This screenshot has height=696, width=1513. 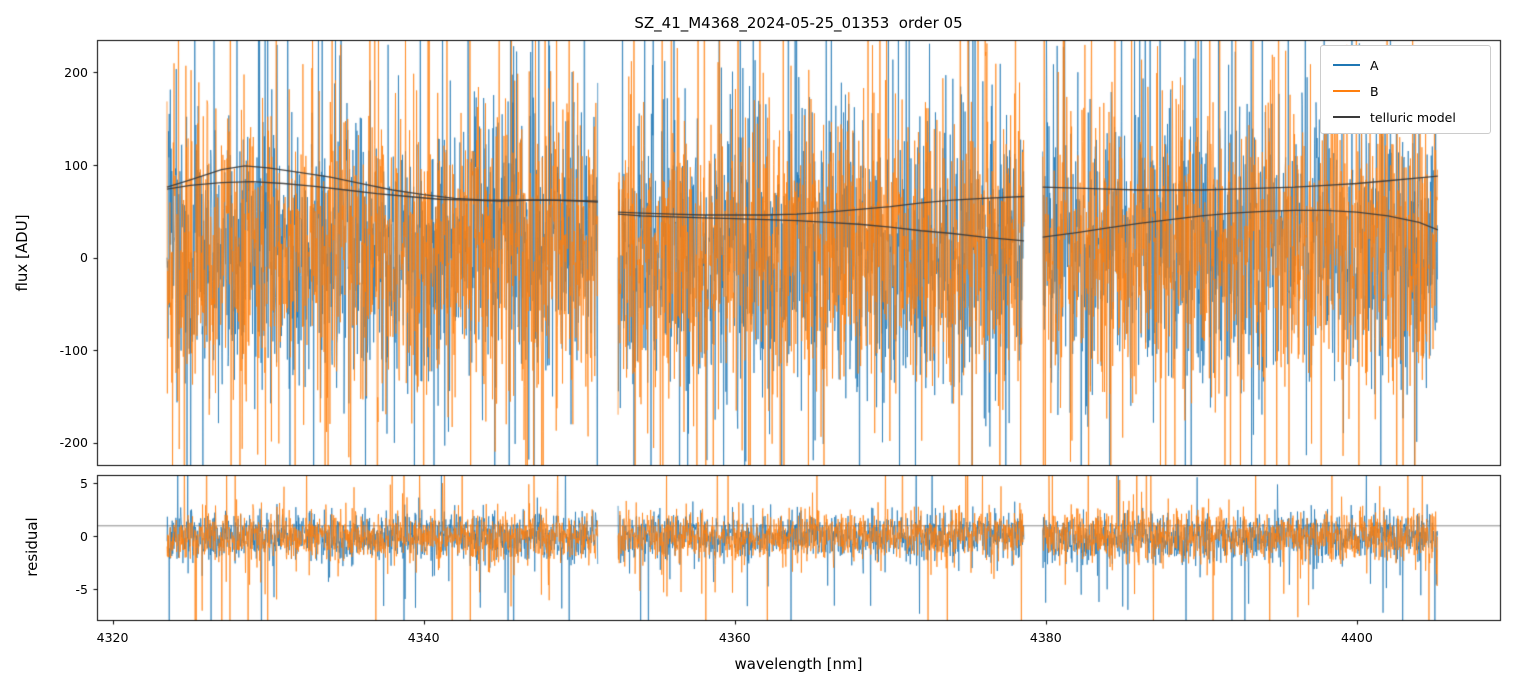 What do you see at coordinates (73, 443) in the screenshot?
I see `flux-tick-label: -200` at bounding box center [73, 443].